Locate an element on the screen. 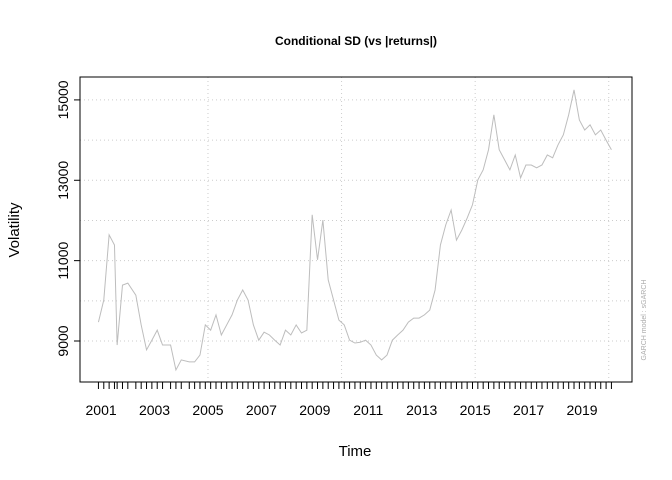  x-tick-label: 2013 is located at coordinates (421, 410).